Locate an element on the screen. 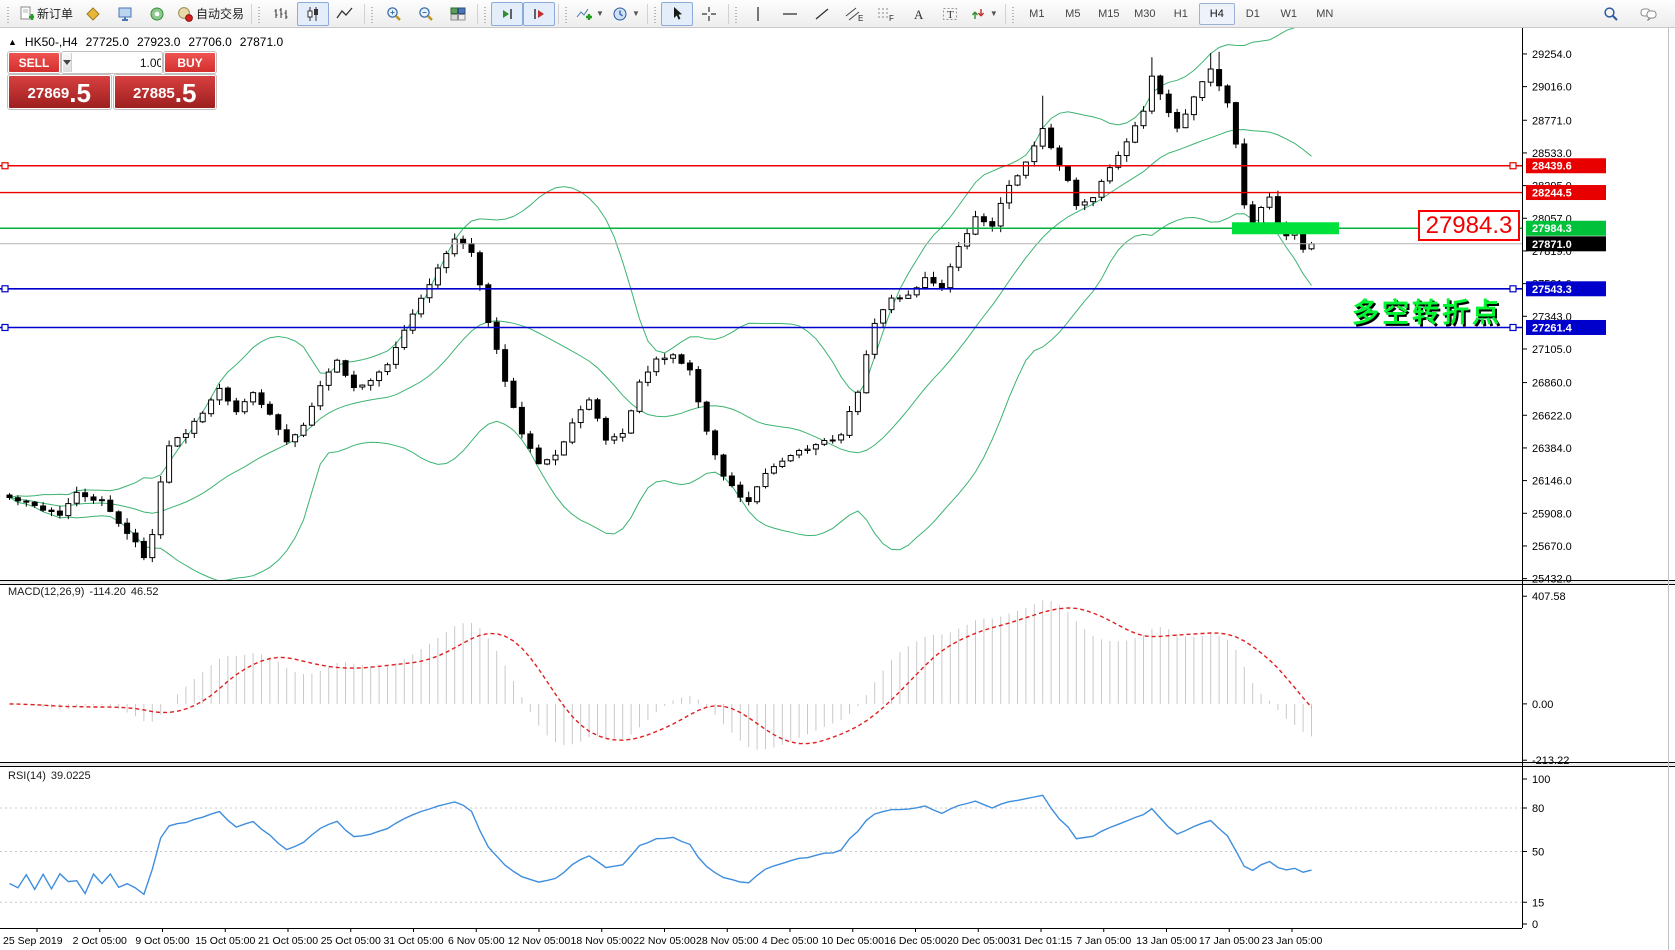  svg-text: 22 Nov 05:00 is located at coordinates (664, 941).